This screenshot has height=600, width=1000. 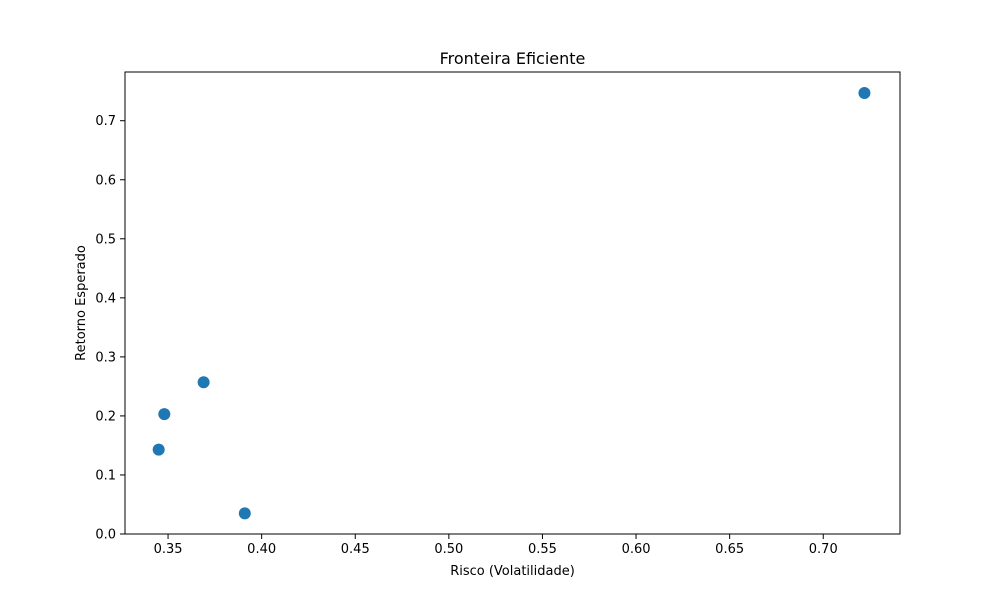 What do you see at coordinates (513, 58) in the screenshot?
I see `chart-title: Fronteira Eficiente` at bounding box center [513, 58].